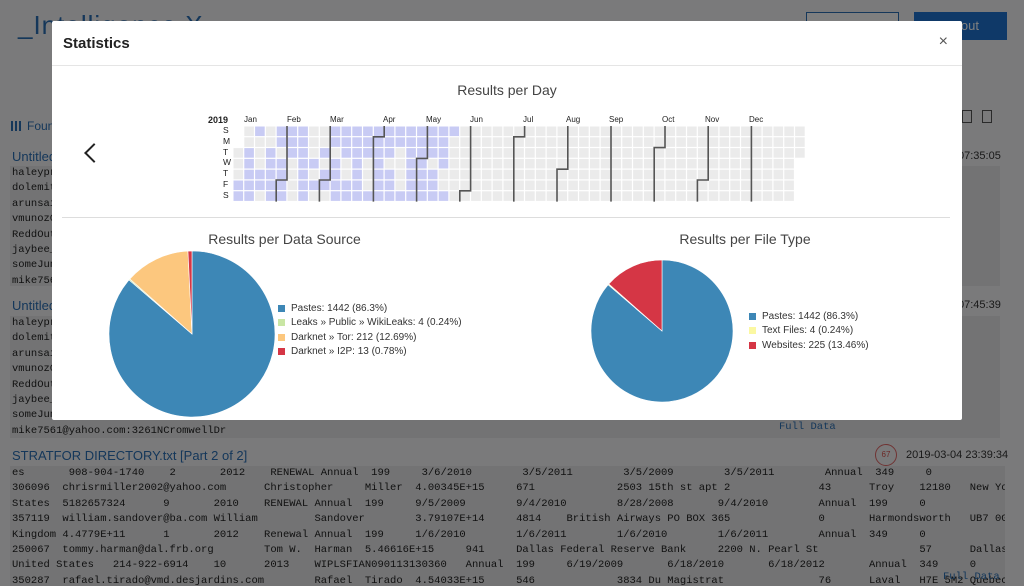 The image size is (1024, 586). I want to click on legend-label: Pastes: 1442 (86.3%), so click(339, 308).